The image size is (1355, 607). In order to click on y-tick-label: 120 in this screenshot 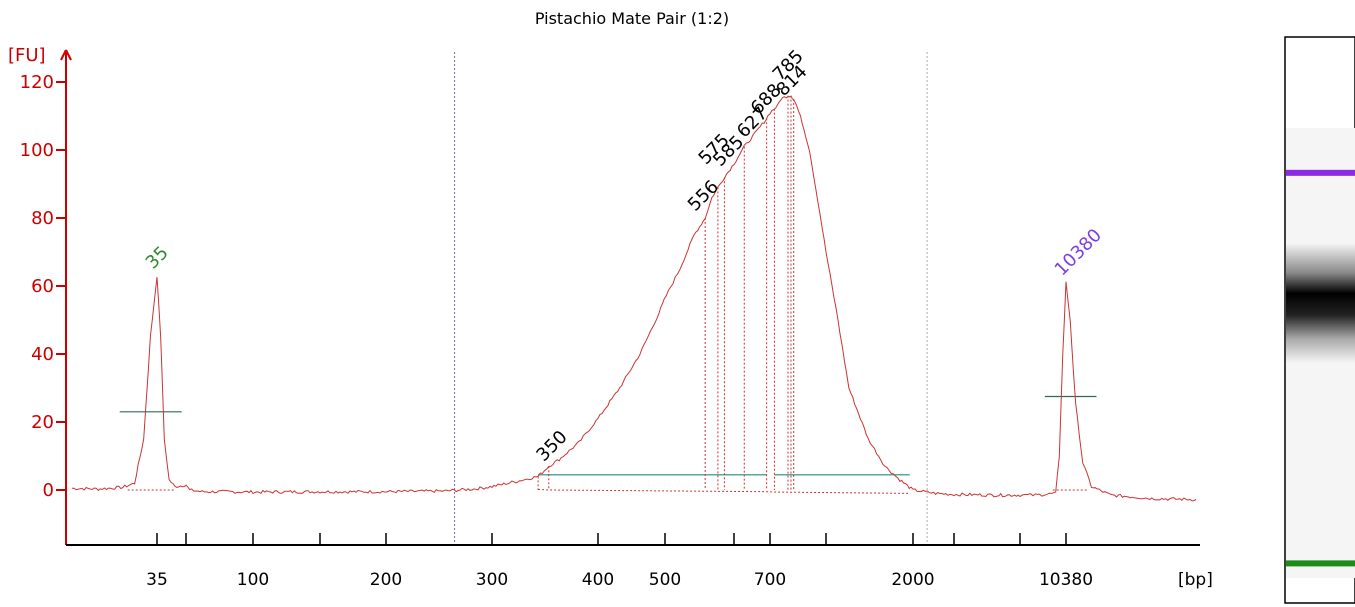, I will do `click(37, 82)`.